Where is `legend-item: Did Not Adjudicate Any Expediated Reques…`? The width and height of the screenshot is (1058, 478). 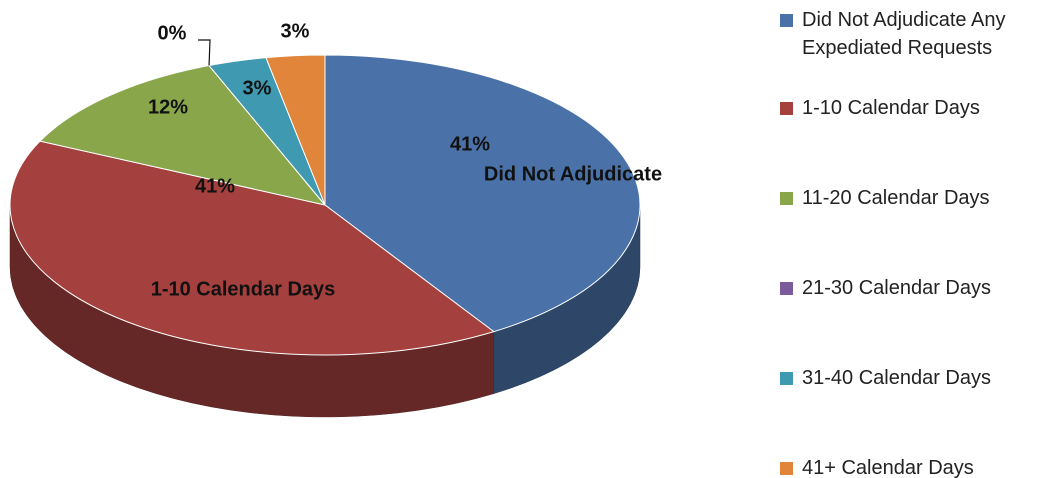 legend-item: Did Not Adjudicate Any Expediated Reques… is located at coordinates (915, 34).